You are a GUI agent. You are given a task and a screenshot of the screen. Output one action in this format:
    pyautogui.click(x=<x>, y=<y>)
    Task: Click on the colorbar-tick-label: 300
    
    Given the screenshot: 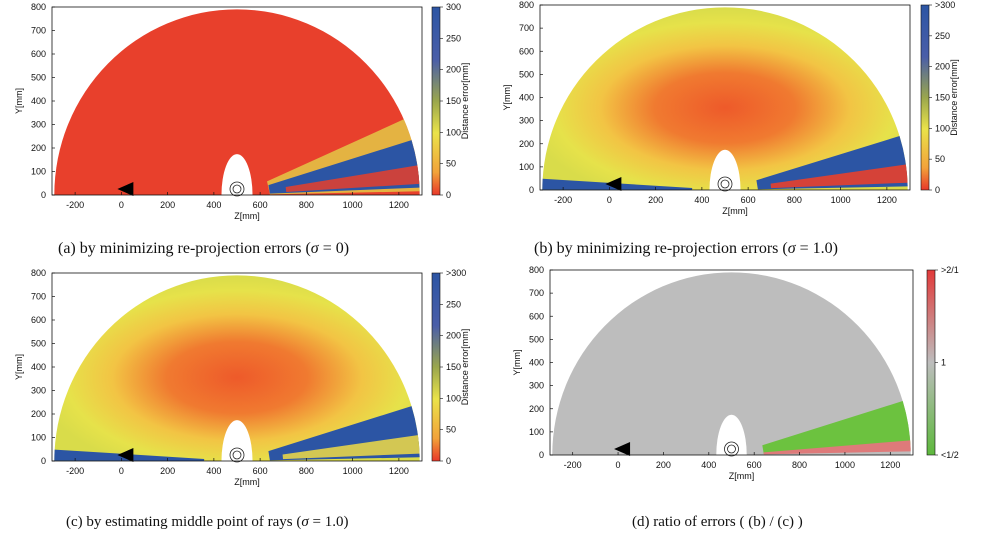 What is the action you would take?
    pyautogui.click(x=453, y=7)
    